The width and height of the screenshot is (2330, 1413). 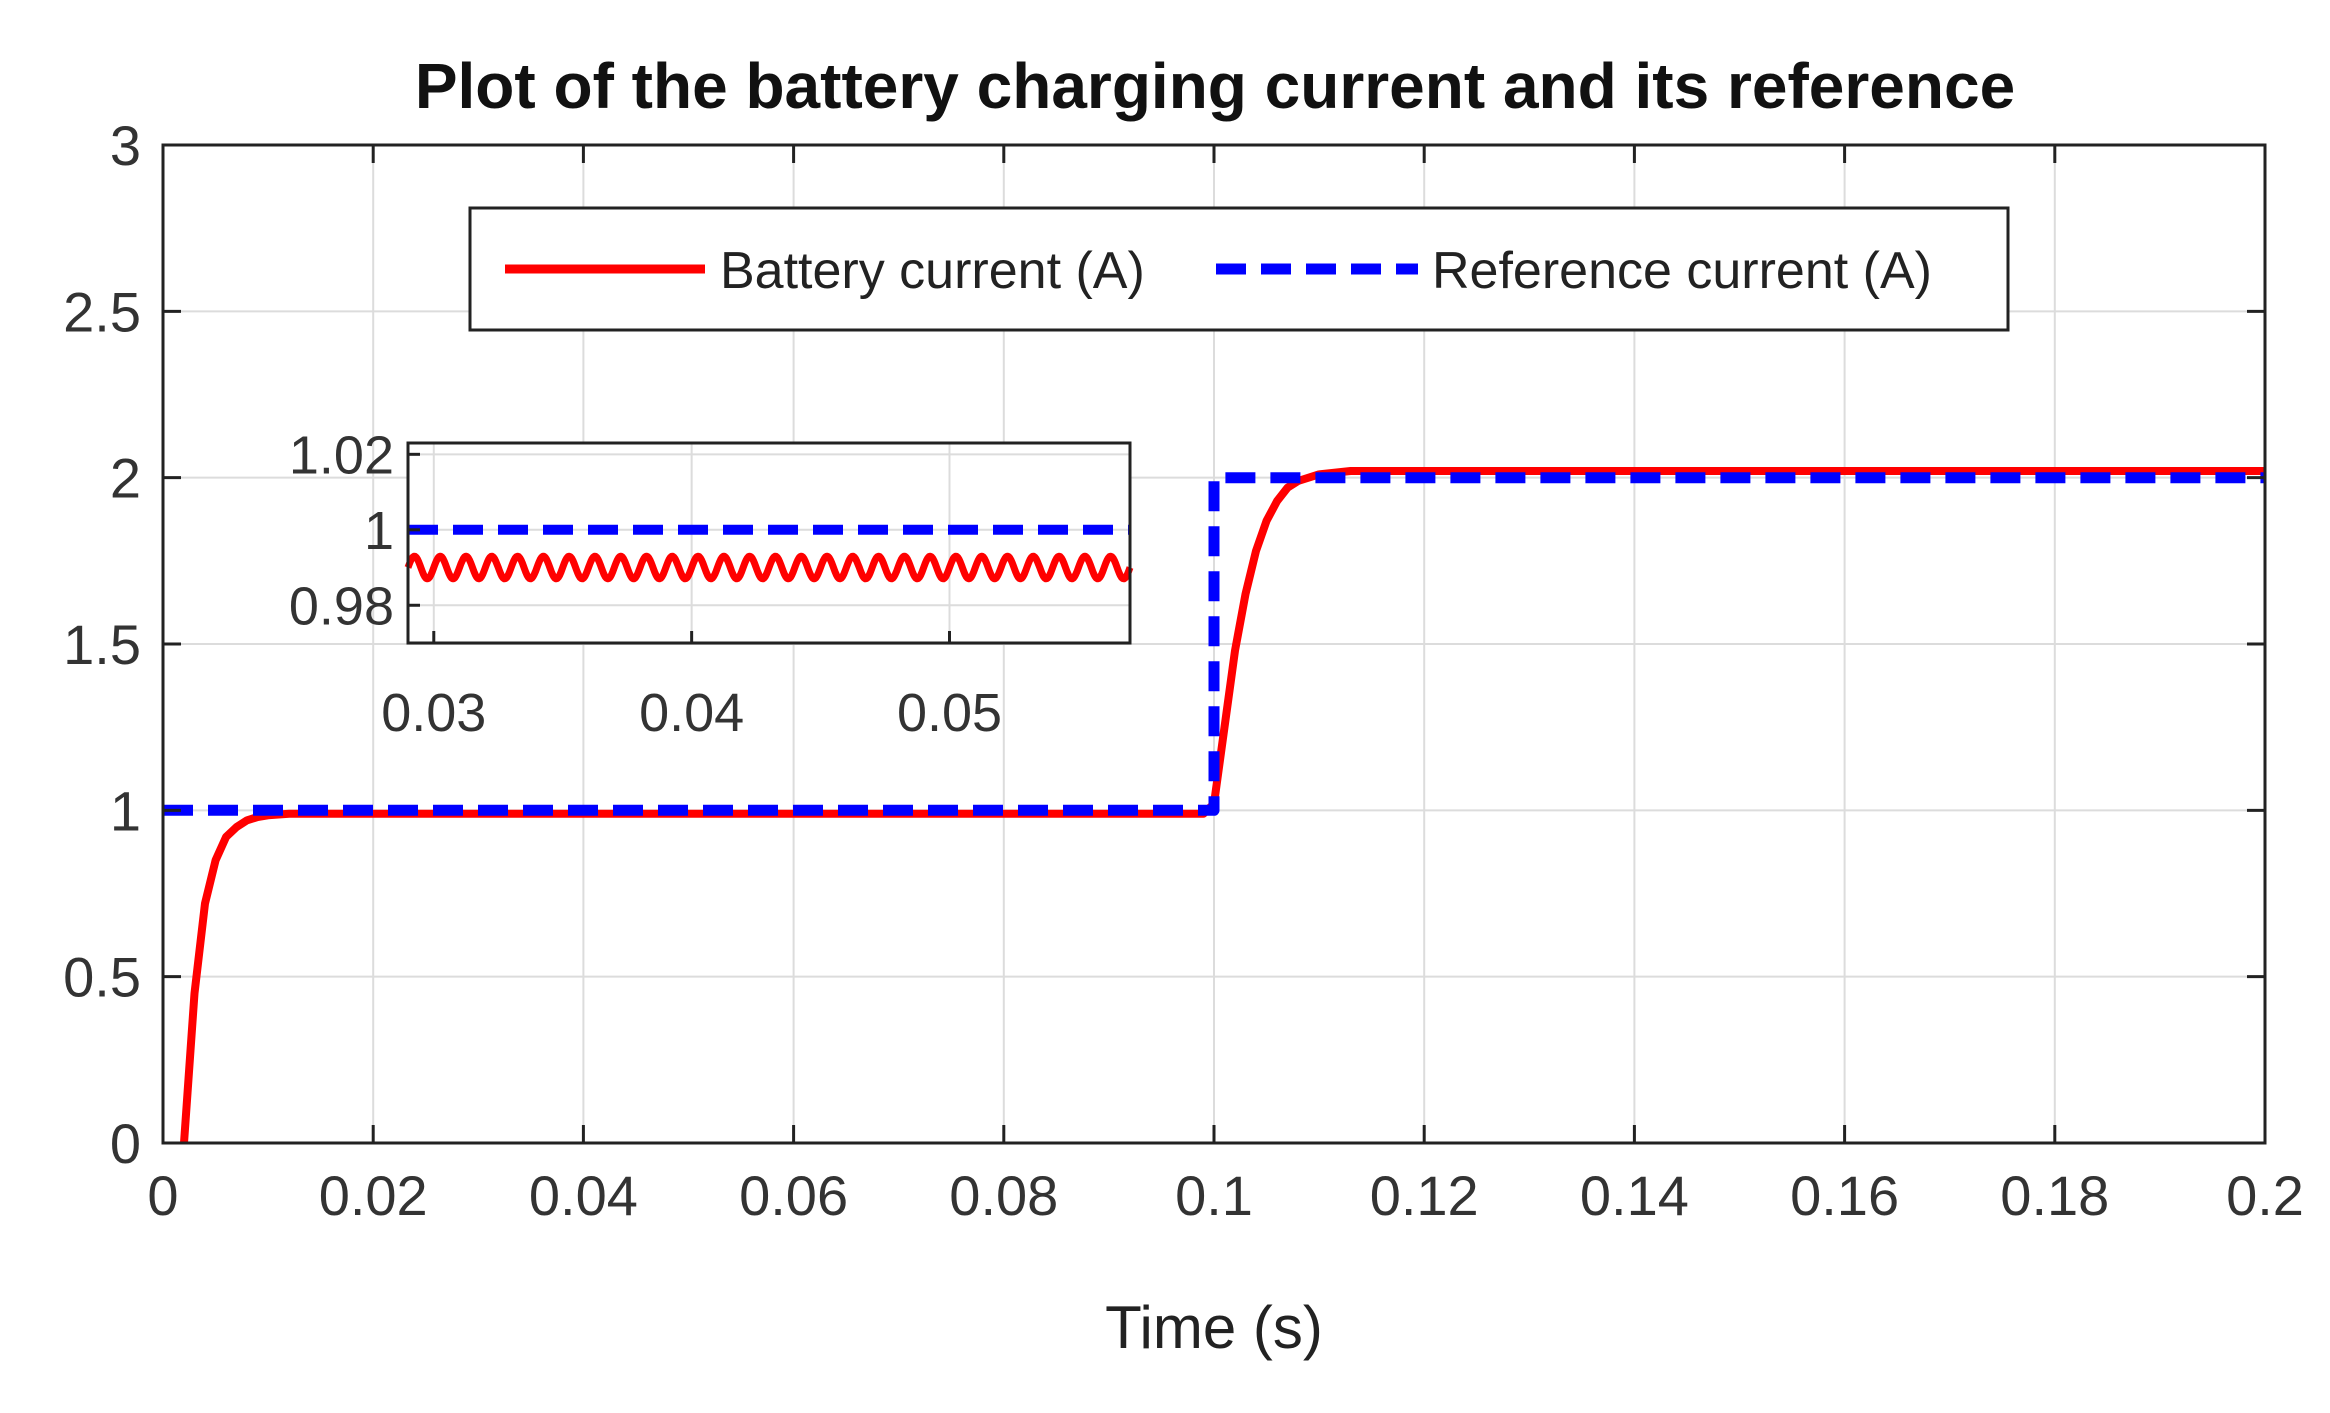 I want to click on y-tick-label: 2, so click(x=125, y=478).